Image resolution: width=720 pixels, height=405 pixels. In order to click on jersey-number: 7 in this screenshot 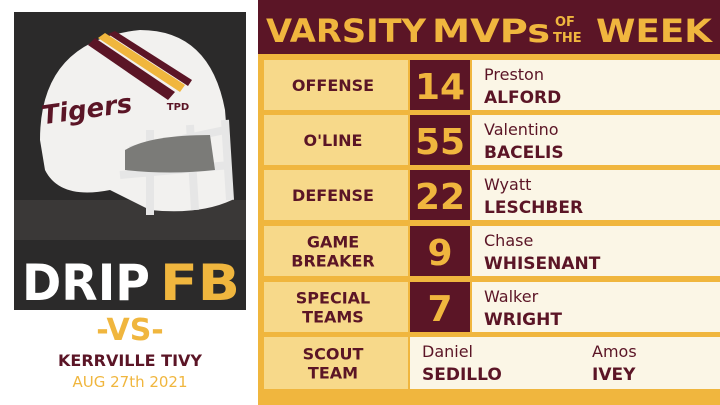, I will do `click(439, 309)`.